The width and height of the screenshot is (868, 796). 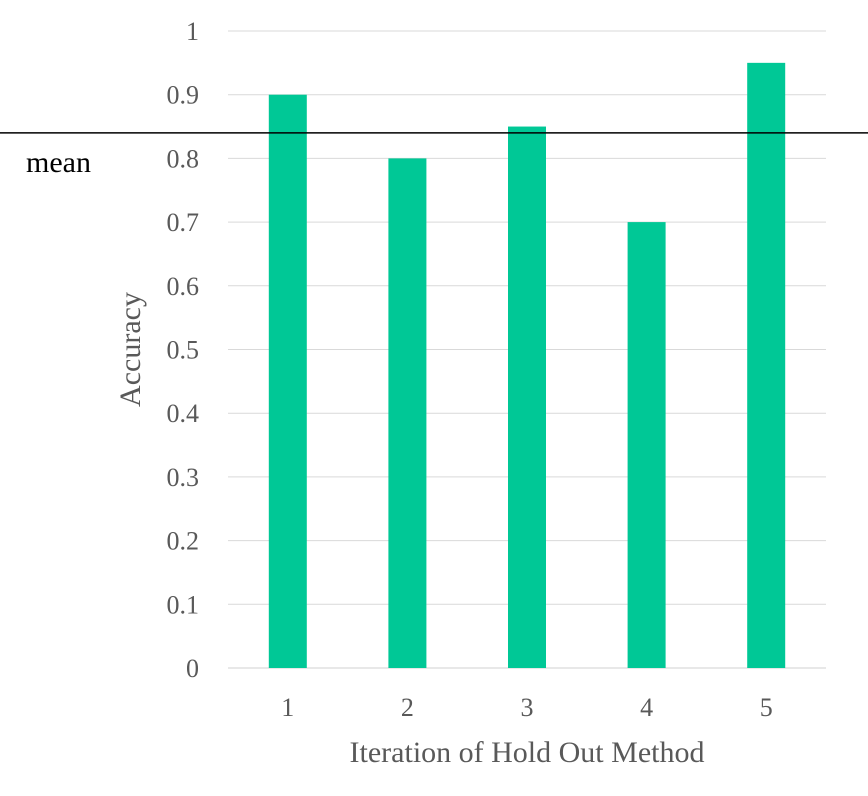 What do you see at coordinates (183, 477) in the screenshot?
I see `y-tick-label: 0.3` at bounding box center [183, 477].